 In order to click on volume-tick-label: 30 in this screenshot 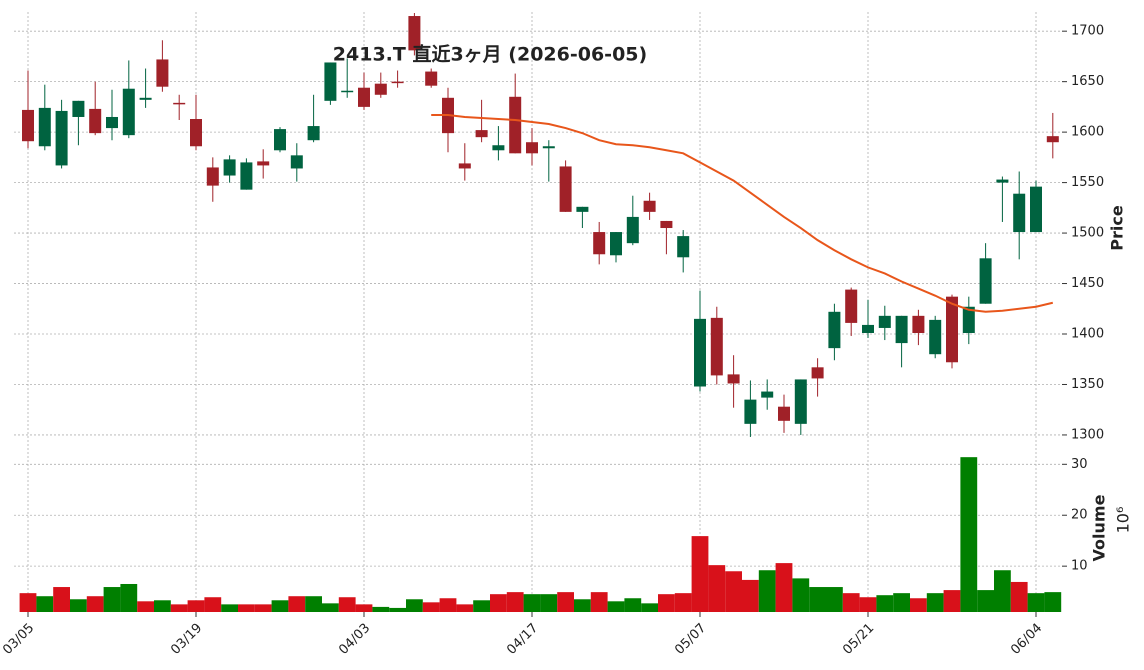, I will do `click(1079, 464)`.